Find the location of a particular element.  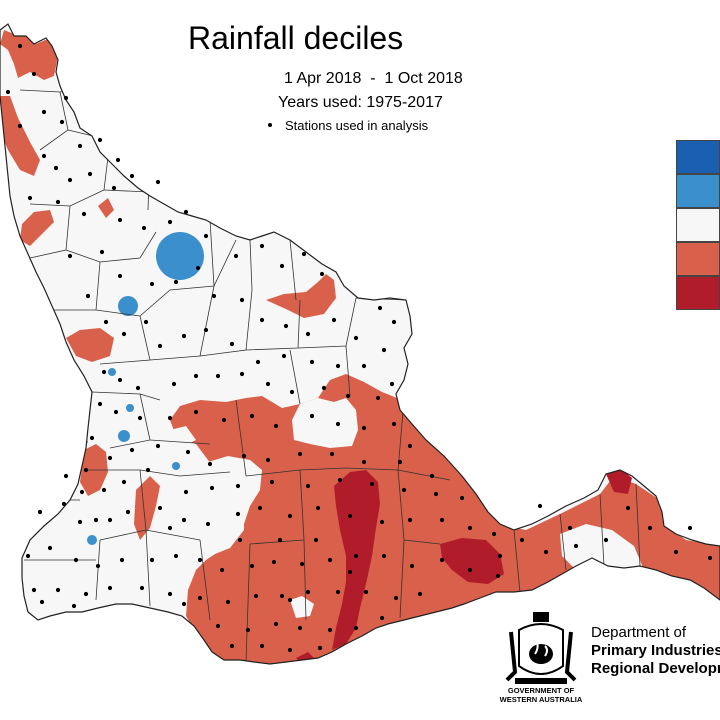

government-label-1: GOVERNMENT OF is located at coordinates (541, 690).